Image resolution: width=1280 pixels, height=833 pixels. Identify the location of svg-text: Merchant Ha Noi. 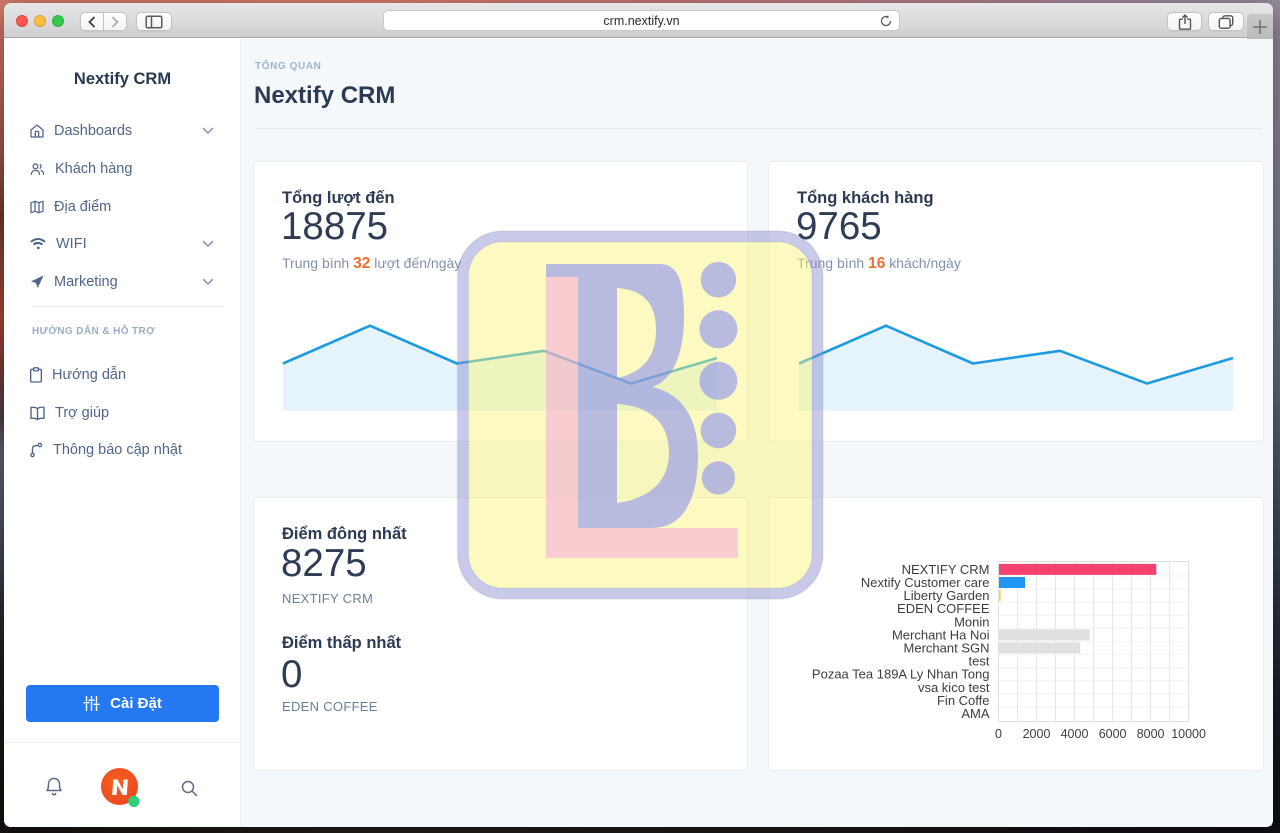
(941, 634).